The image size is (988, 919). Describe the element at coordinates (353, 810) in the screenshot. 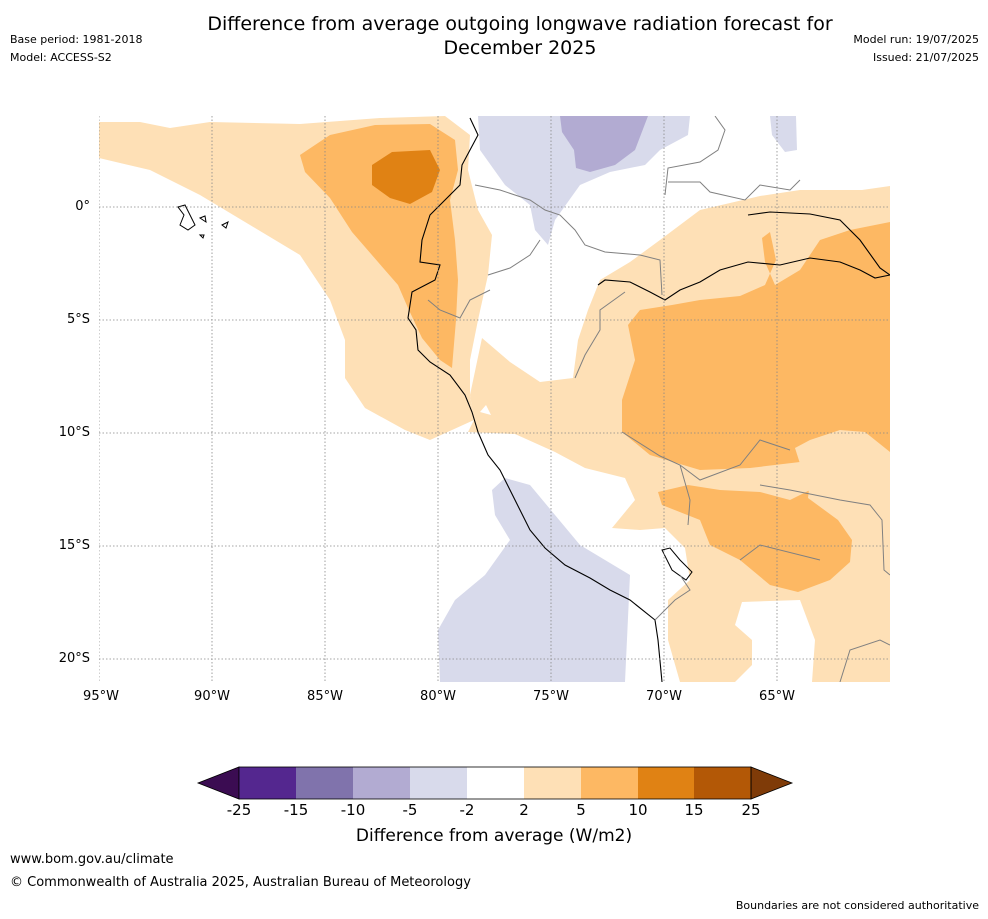

I see `colorbar-tick: -10` at that location.